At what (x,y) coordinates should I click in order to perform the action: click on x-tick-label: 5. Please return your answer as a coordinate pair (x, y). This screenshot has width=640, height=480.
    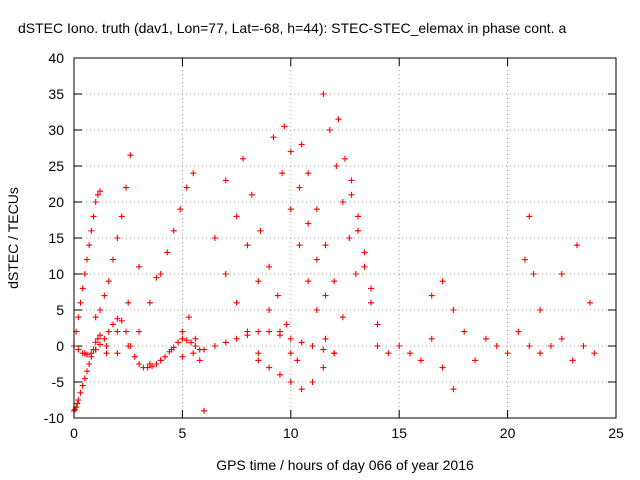
    Looking at the image, I should click on (183, 433).